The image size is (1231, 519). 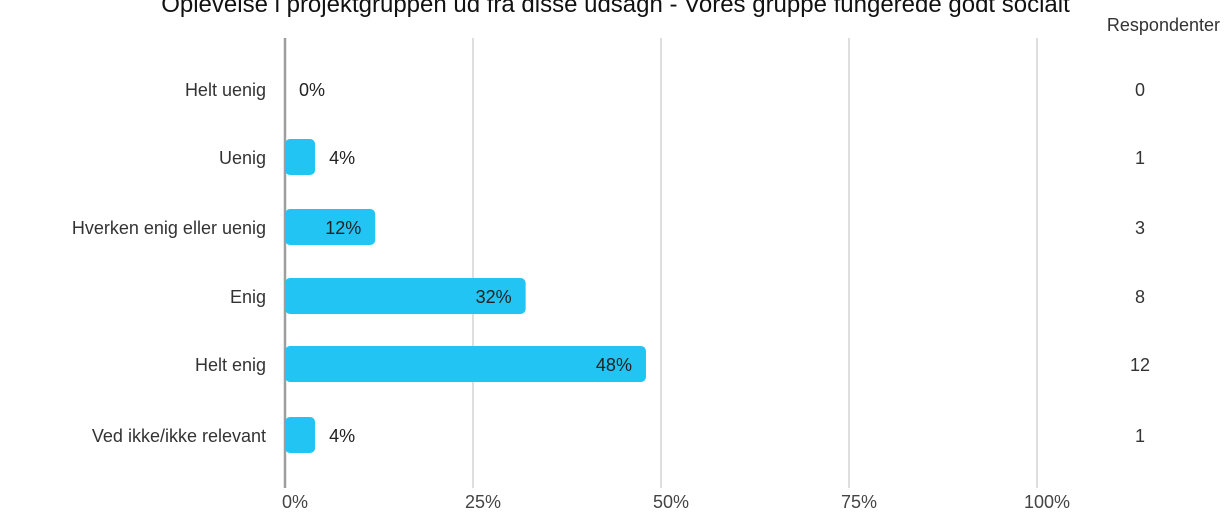 What do you see at coordinates (179, 436) in the screenshot?
I see `category-label: Ved ikke/ikke relevant` at bounding box center [179, 436].